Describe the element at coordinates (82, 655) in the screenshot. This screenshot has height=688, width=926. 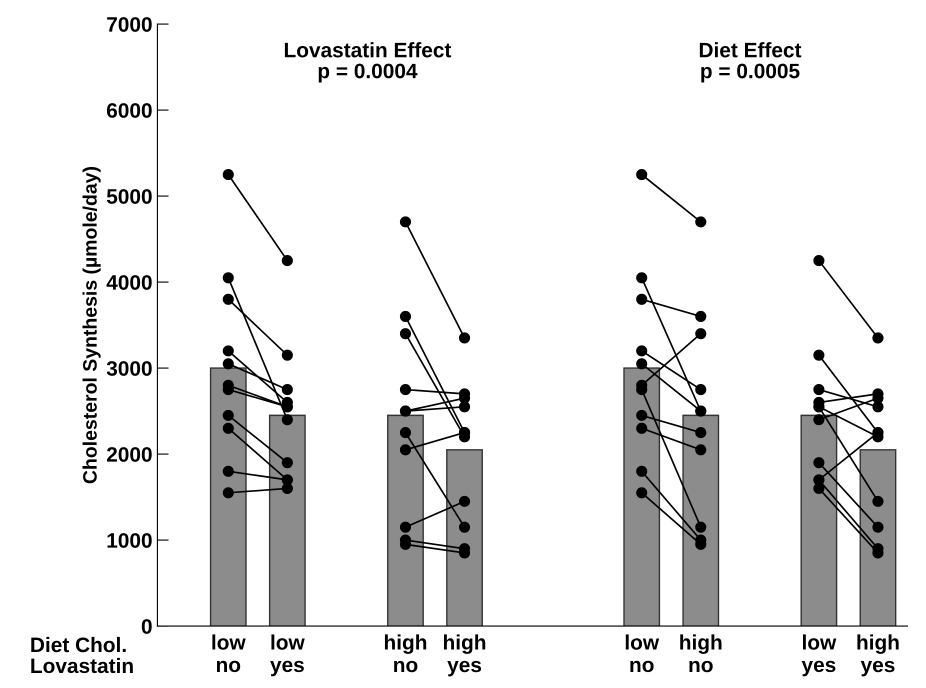
I see `text: Diet Chol. Lovastatin` at that location.